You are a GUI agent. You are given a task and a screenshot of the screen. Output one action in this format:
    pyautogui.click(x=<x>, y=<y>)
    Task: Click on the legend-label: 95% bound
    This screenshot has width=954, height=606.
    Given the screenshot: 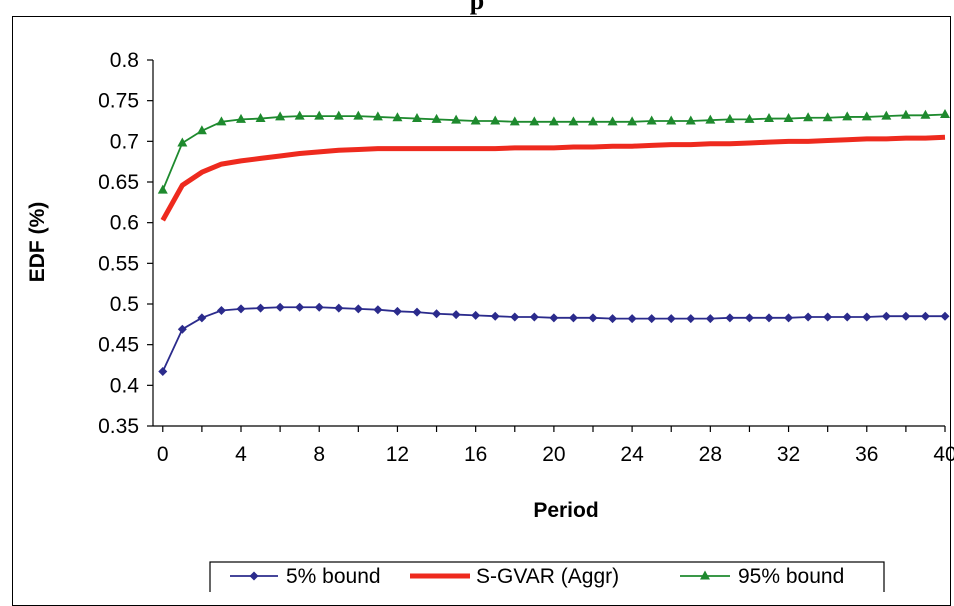 What is the action you would take?
    pyautogui.click(x=791, y=576)
    